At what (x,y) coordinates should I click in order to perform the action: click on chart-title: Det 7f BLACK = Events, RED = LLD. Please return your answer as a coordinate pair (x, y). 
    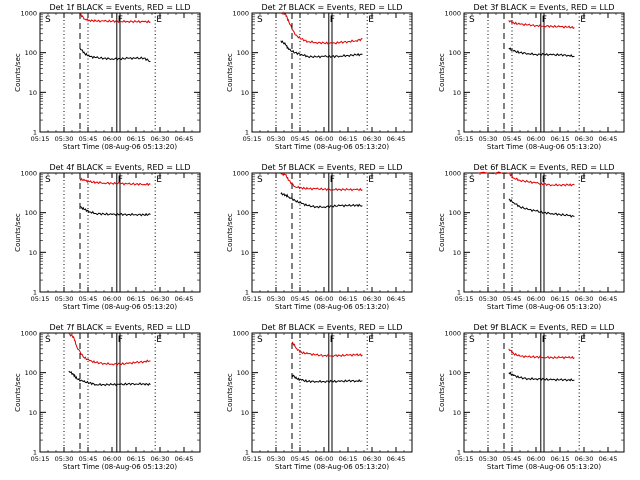
    Looking at the image, I should click on (119, 327).